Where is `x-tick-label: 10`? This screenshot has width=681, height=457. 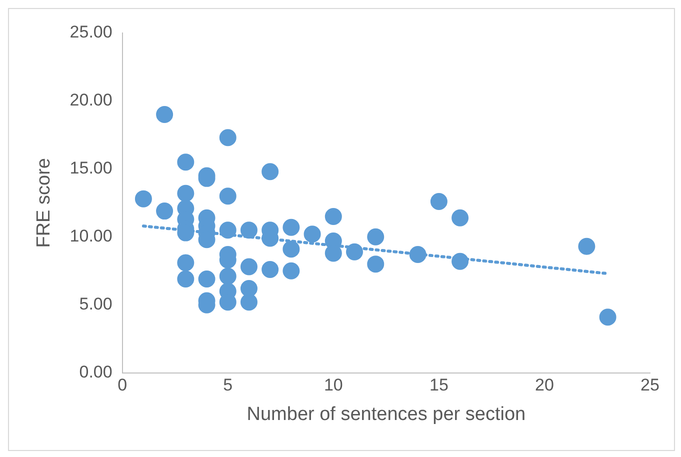 x-tick-label: 10 is located at coordinates (333, 385).